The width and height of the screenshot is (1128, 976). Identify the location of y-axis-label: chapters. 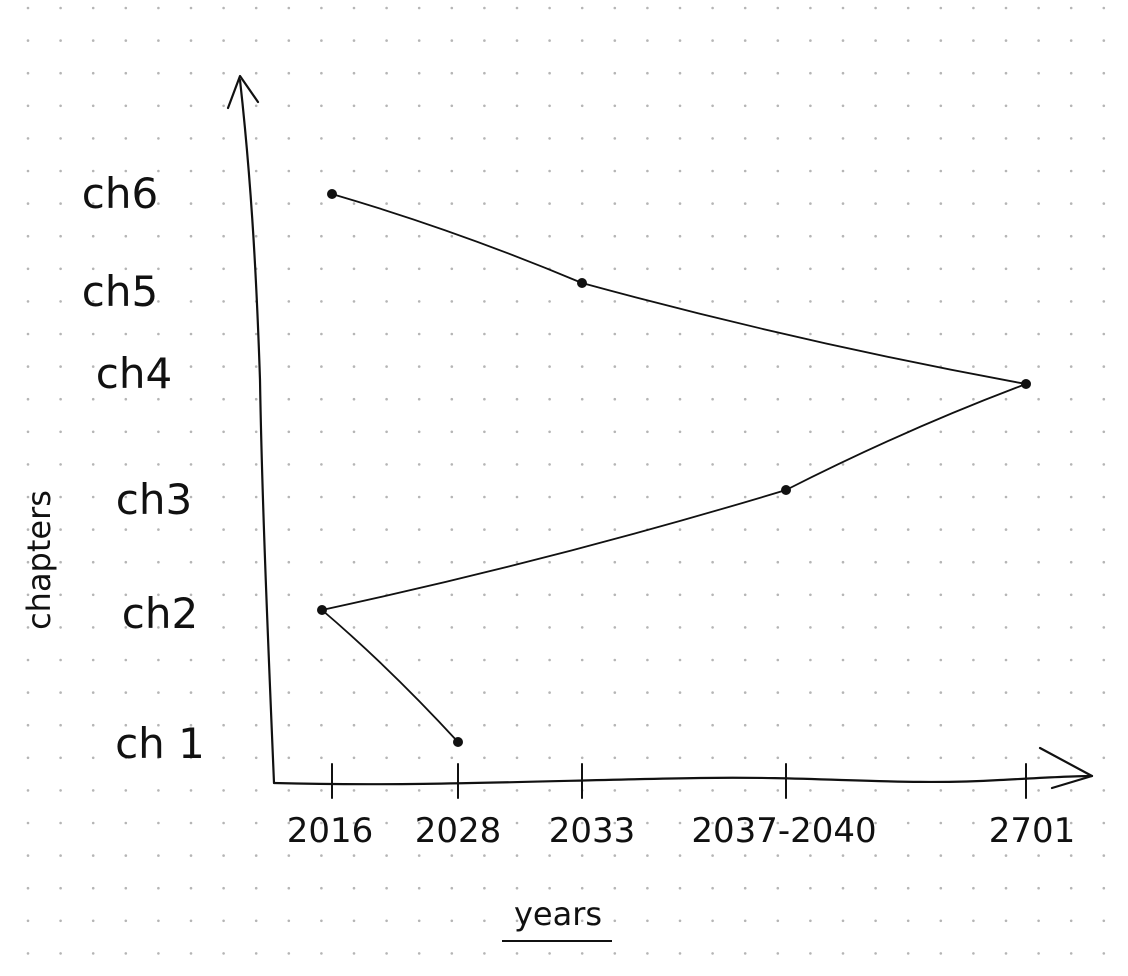
(39, 560).